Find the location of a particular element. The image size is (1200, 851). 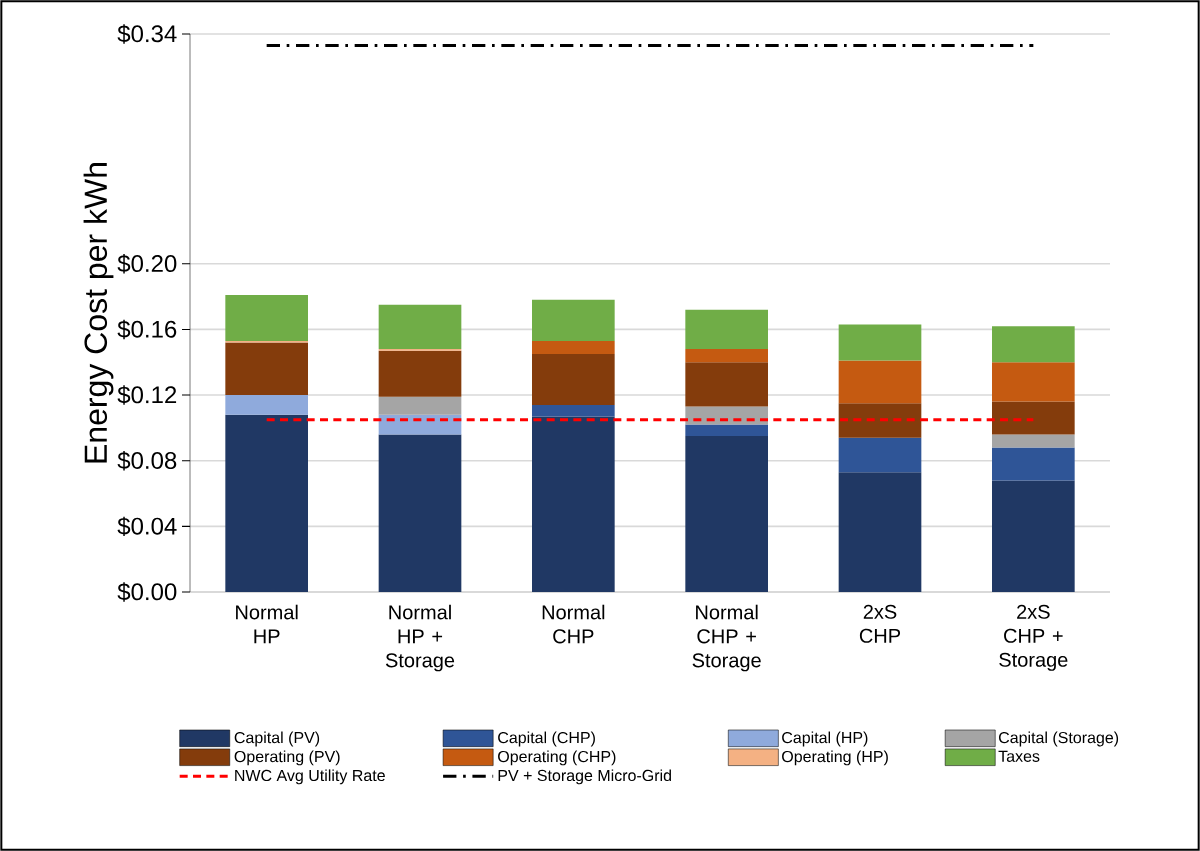

legend-label: PV + Storage Micro-Grid is located at coordinates (584, 777).